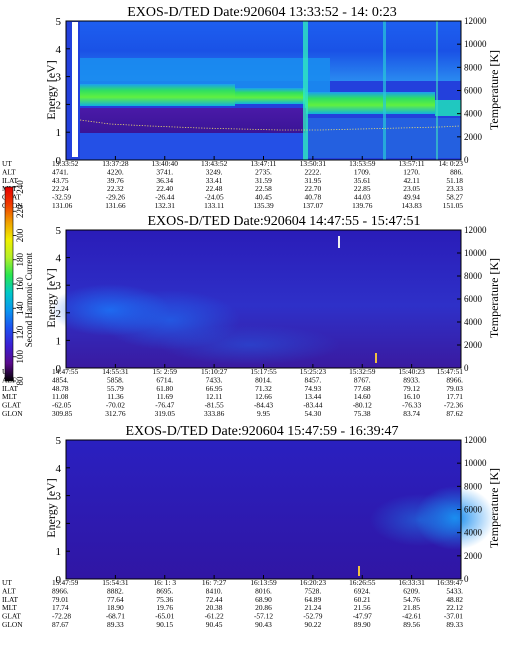  I want to click on orbit-value: 7433., so click(214, 379).